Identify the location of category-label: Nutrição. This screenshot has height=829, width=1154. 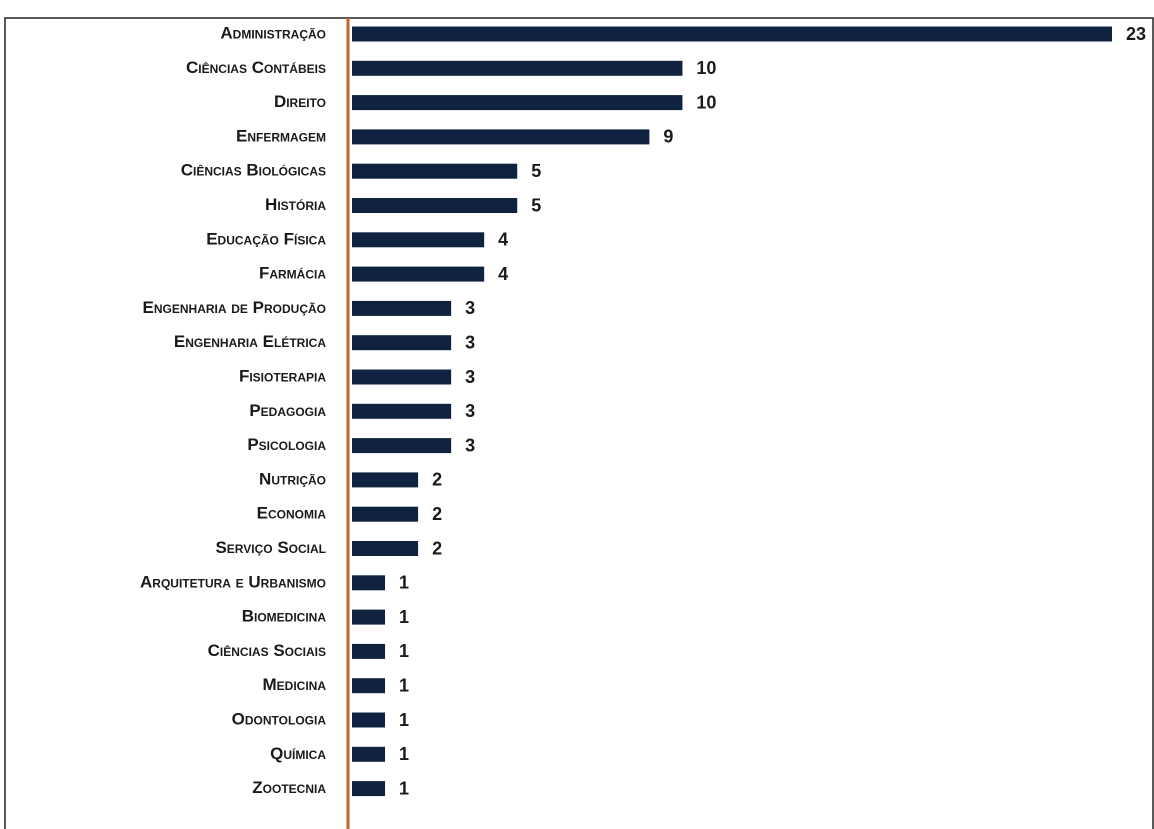
(292, 478).